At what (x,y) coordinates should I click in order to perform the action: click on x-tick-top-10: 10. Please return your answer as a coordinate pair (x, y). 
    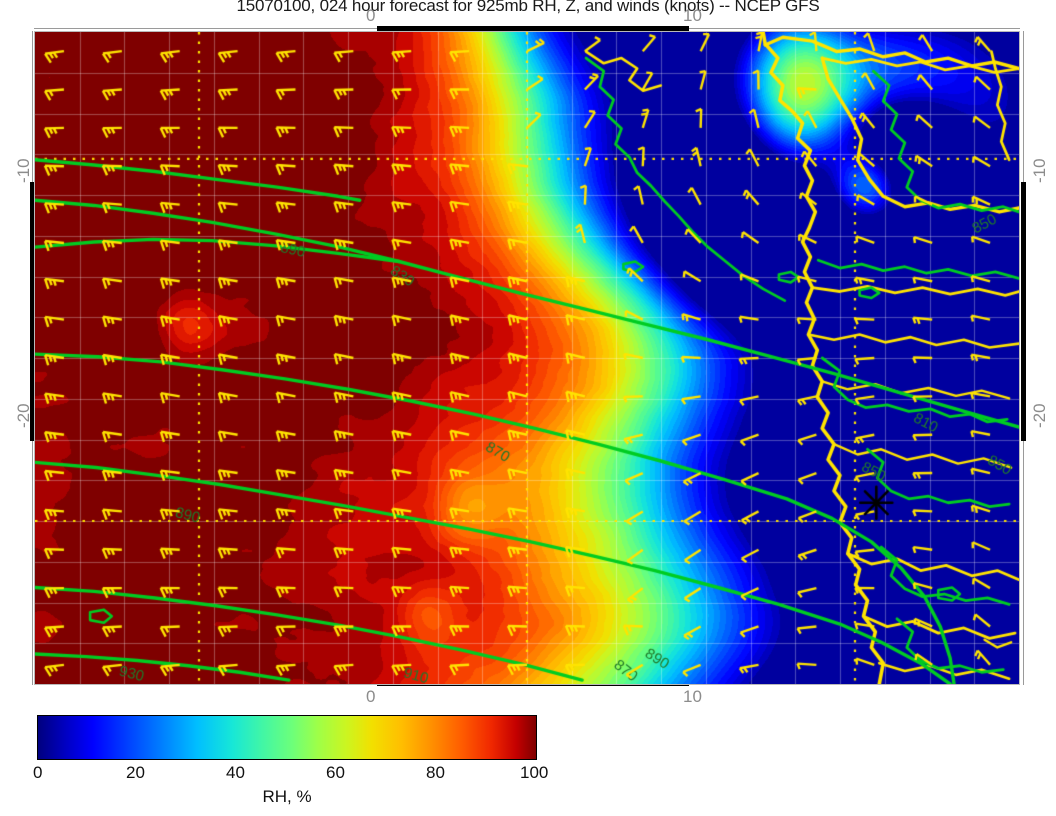
    Looking at the image, I should click on (692, 15).